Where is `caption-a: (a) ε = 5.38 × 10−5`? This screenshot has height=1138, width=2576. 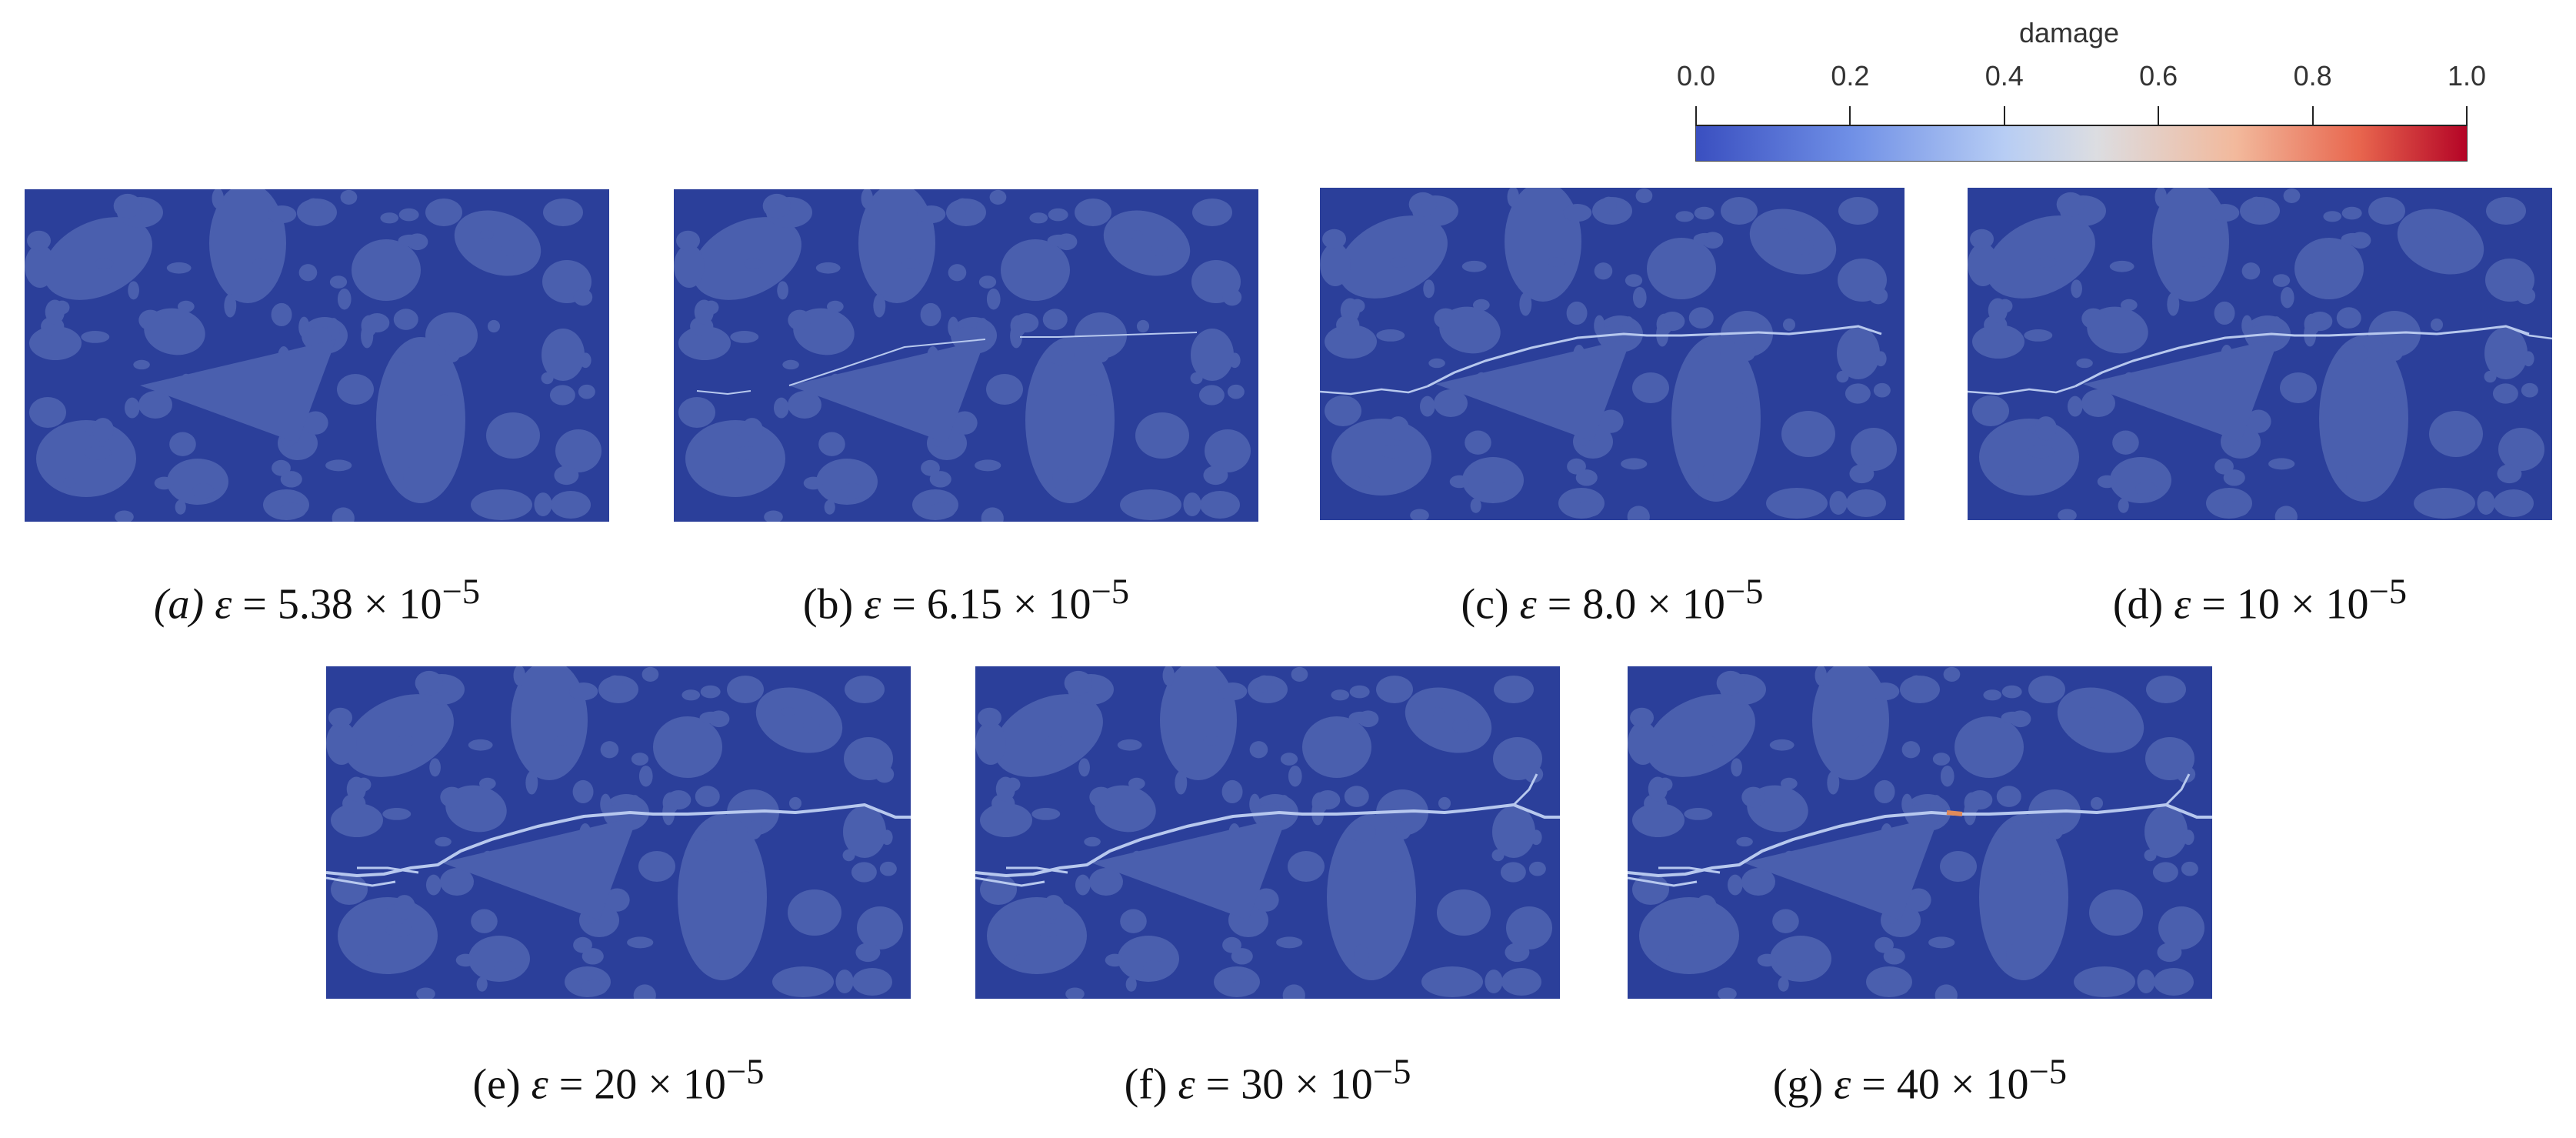
caption-a: (a) ε = 5.38 × 10−5 is located at coordinates (317, 600).